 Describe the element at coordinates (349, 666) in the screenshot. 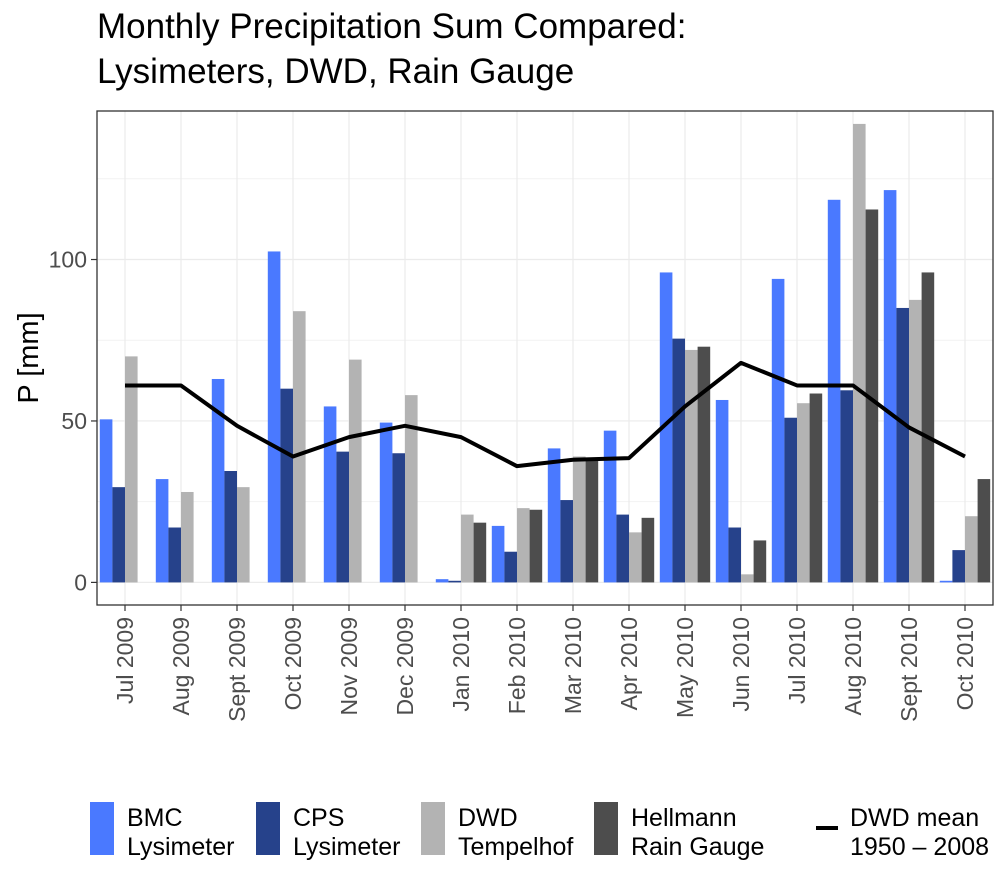

I see `x-tick-label: Nov 2009` at that location.